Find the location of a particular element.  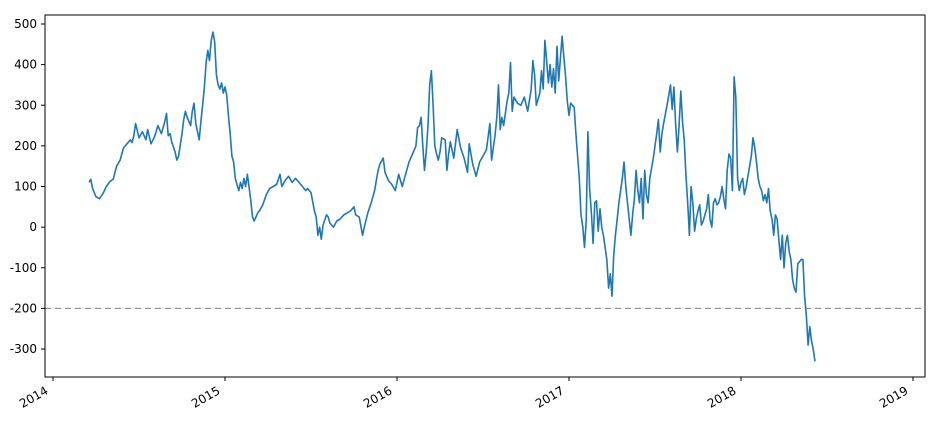

y-tick-label: 0 is located at coordinates (33, 227).